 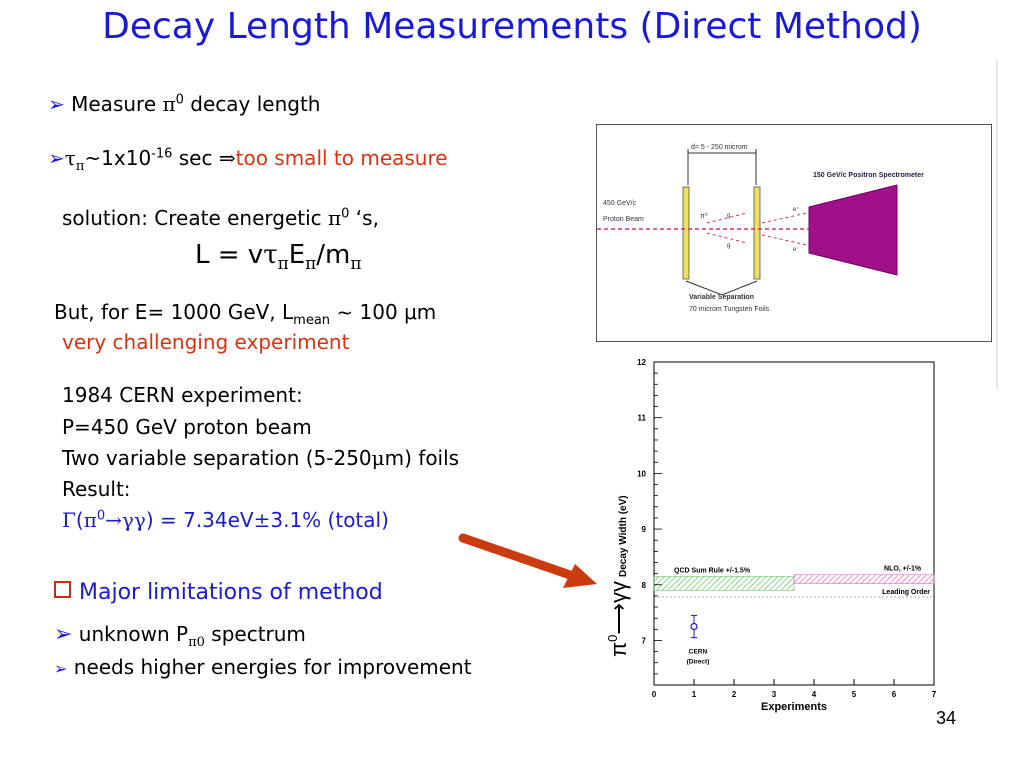 I want to click on x-tick-label: 7, so click(x=934, y=694).